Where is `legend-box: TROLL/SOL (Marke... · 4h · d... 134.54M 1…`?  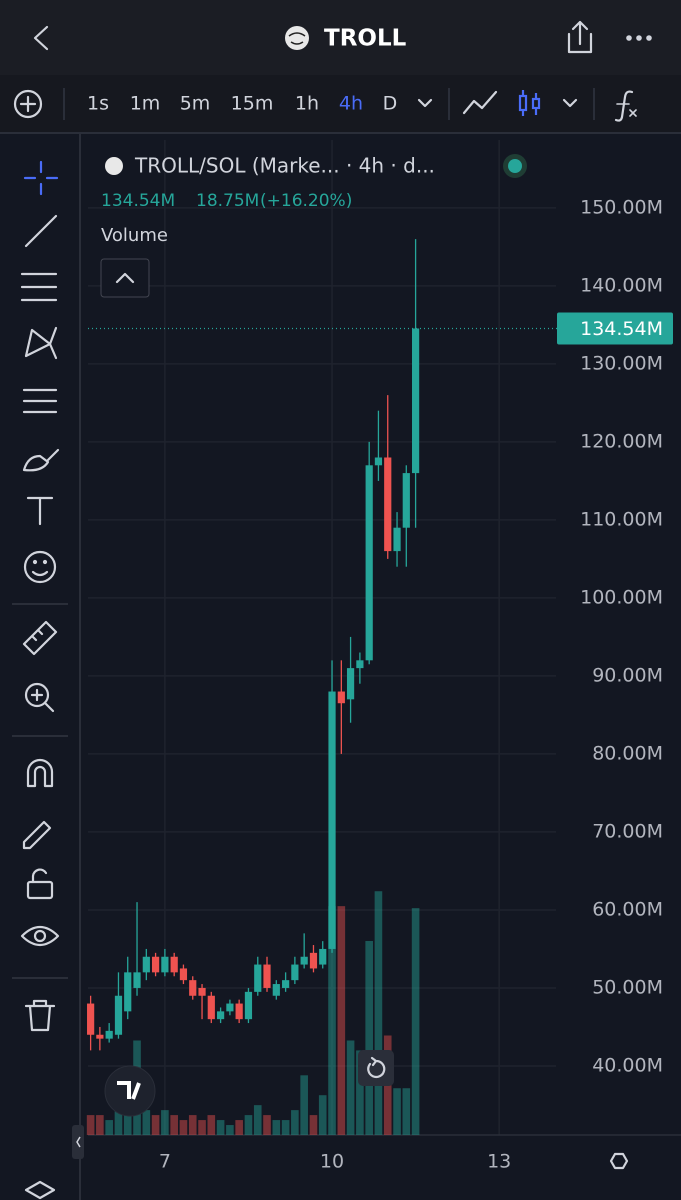
legend-box: TROLL/SOL (Marke... · 4h · d... 134.54M 1… is located at coordinates (313, 226).